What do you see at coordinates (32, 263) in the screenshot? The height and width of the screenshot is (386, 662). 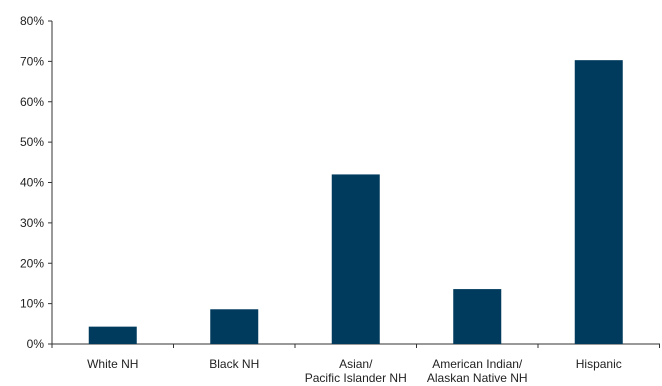 I see `y-tick-label: 20%` at bounding box center [32, 263].